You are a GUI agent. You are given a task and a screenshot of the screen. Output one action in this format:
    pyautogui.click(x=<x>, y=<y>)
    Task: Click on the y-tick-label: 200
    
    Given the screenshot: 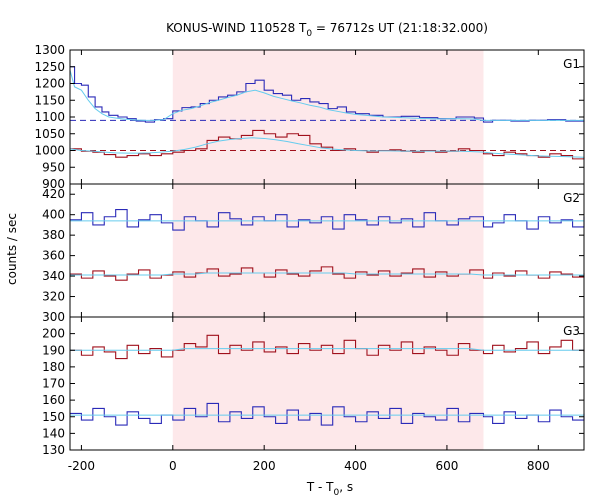 What is the action you would take?
    pyautogui.click(x=53, y=334)
    